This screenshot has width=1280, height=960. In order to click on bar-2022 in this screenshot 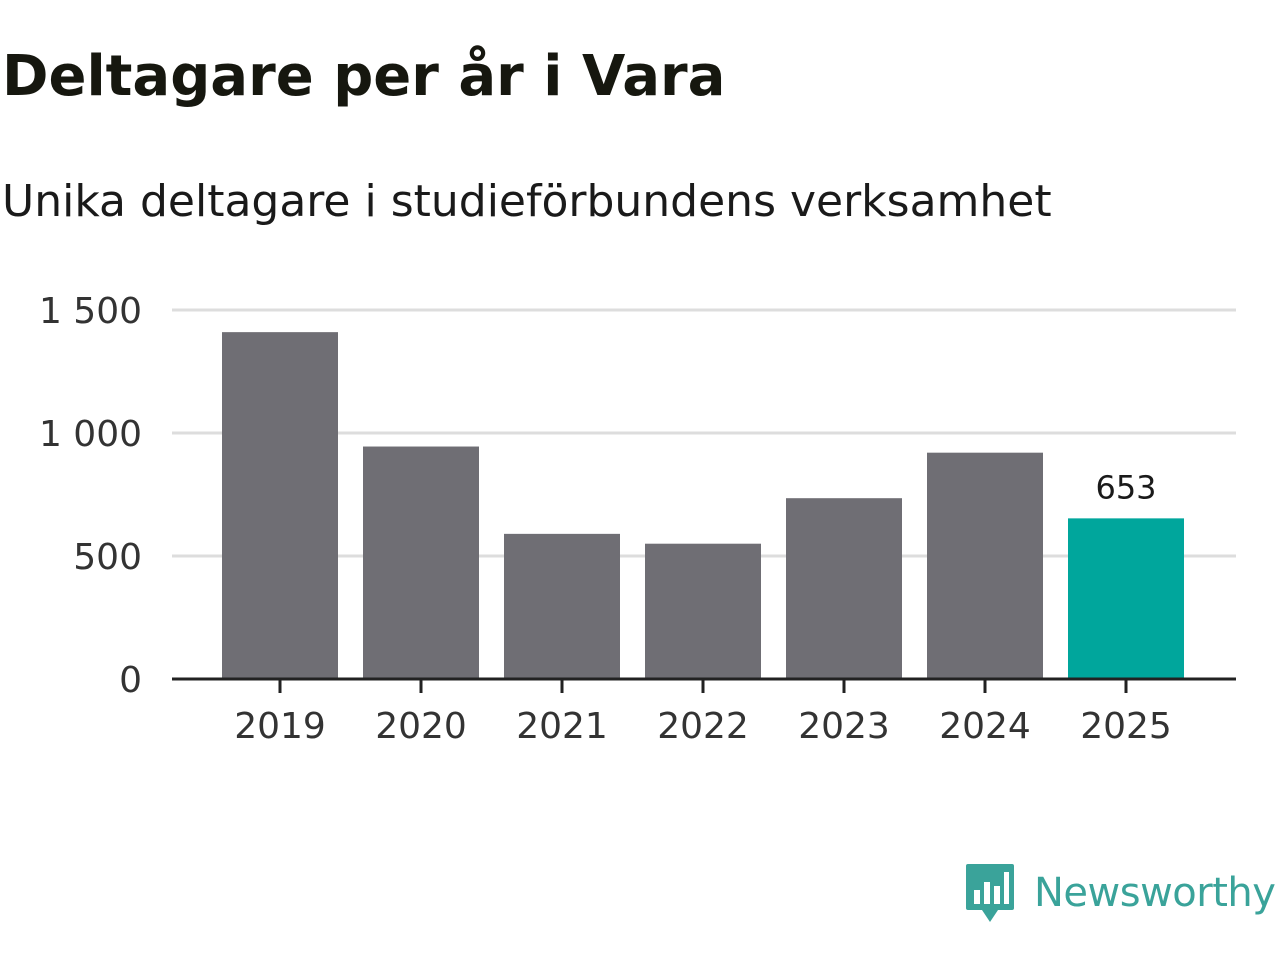, I will do `click(703, 611)`.